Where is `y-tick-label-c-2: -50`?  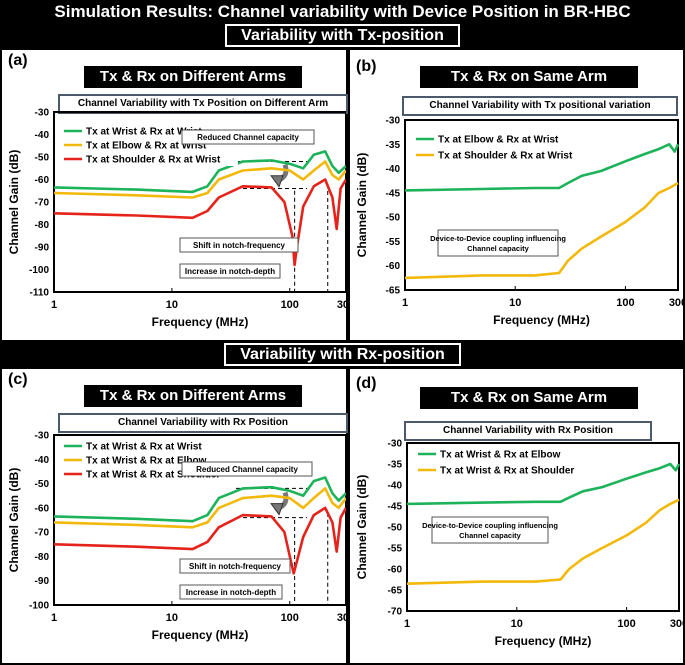 y-tick-label-c-2: -50 is located at coordinates (42, 484).